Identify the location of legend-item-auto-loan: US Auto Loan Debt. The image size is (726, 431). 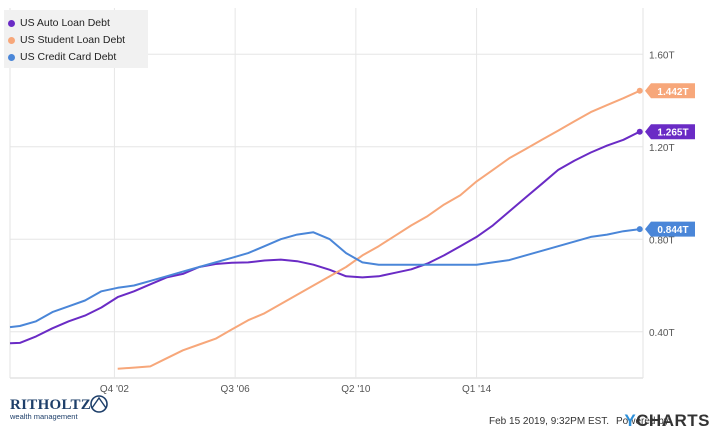
(76, 23).